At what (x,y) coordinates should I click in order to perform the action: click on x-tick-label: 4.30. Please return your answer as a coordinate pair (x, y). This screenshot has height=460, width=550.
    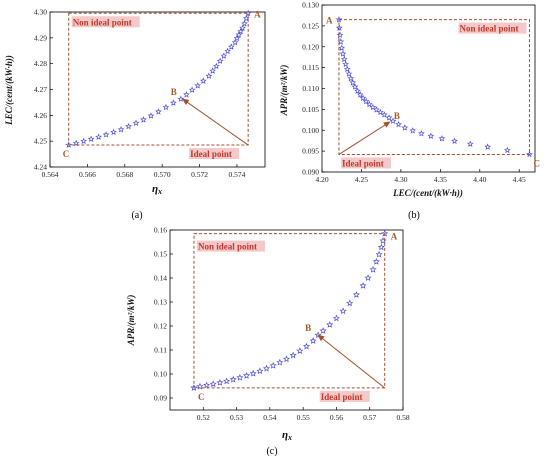
    Looking at the image, I should click on (400, 179).